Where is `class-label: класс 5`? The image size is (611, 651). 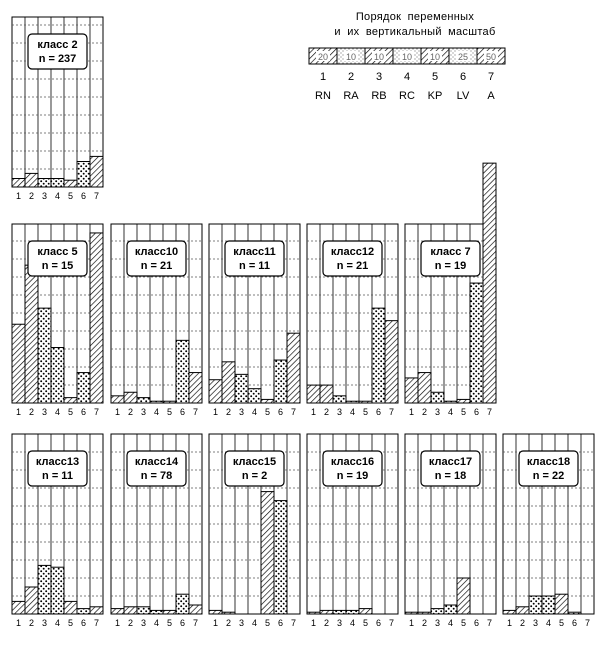 class-label: класс 5 is located at coordinates (57, 252).